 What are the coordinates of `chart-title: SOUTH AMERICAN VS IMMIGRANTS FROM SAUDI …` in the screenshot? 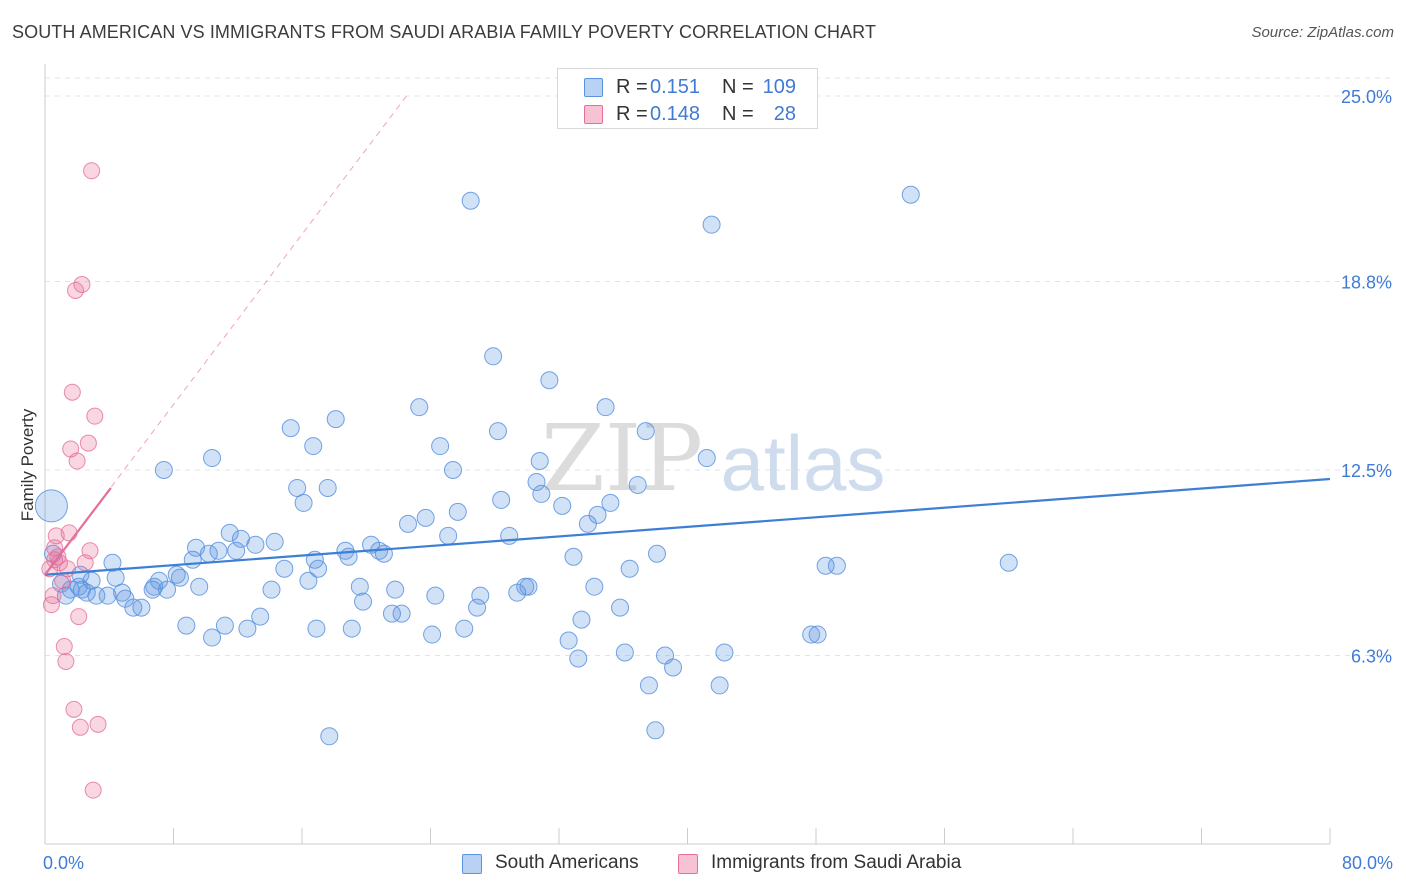 It's located at (444, 32).